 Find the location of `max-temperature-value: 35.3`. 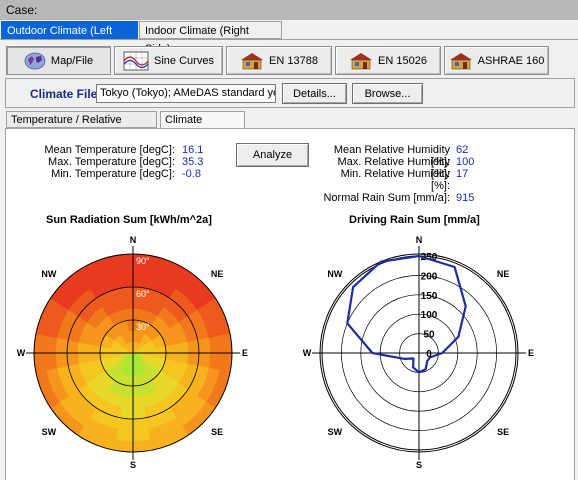

max-temperature-value: 35.3 is located at coordinates (193, 162).